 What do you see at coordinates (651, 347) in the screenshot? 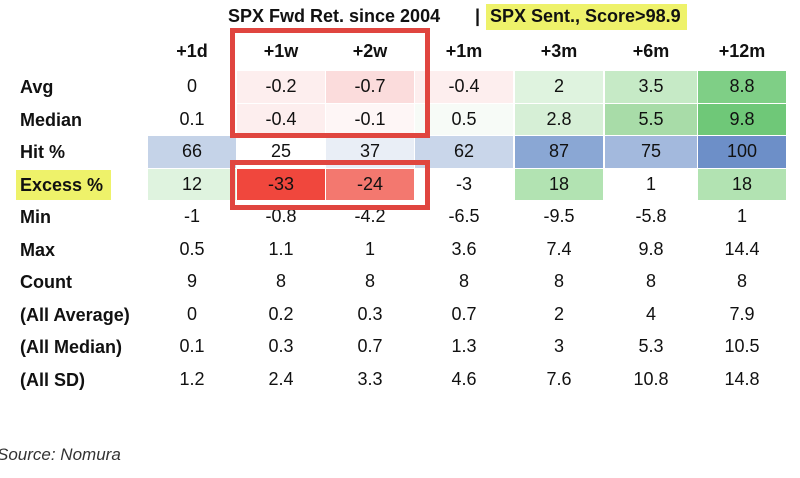
I see `table-cell-r8-c5: 5.3` at bounding box center [651, 347].